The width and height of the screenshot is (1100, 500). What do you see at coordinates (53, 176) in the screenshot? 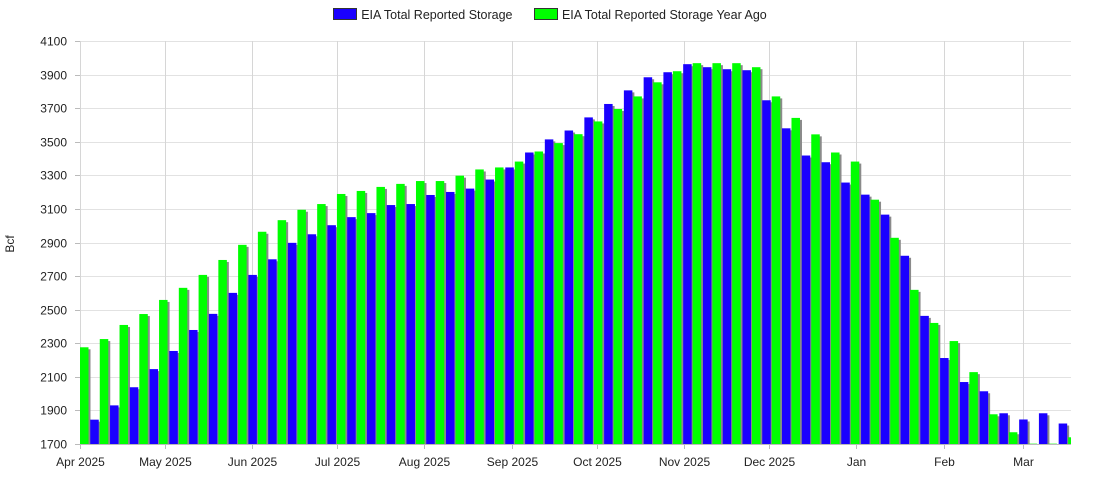
I see `y-tick-label: 3300` at bounding box center [53, 176].